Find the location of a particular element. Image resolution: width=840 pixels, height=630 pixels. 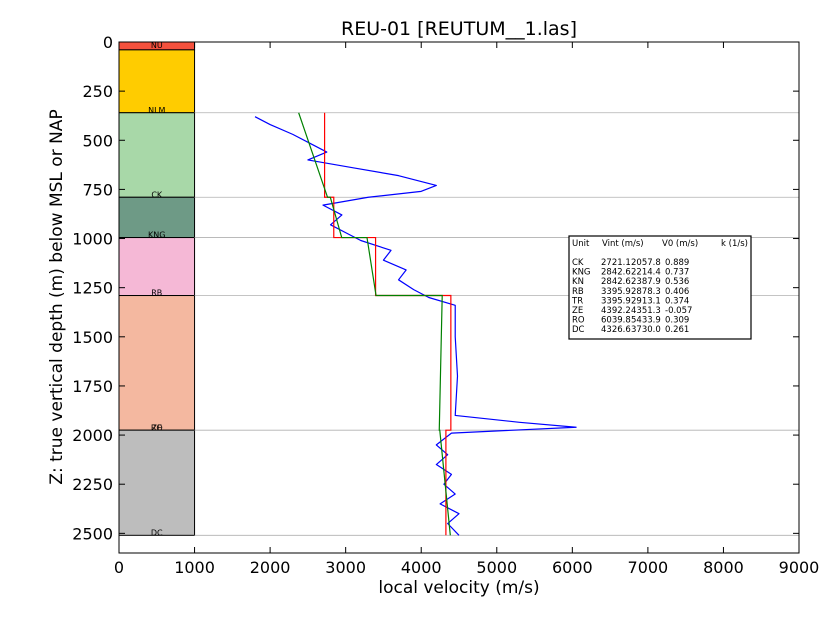

table-cell-unit: KNG is located at coordinates (581, 273).